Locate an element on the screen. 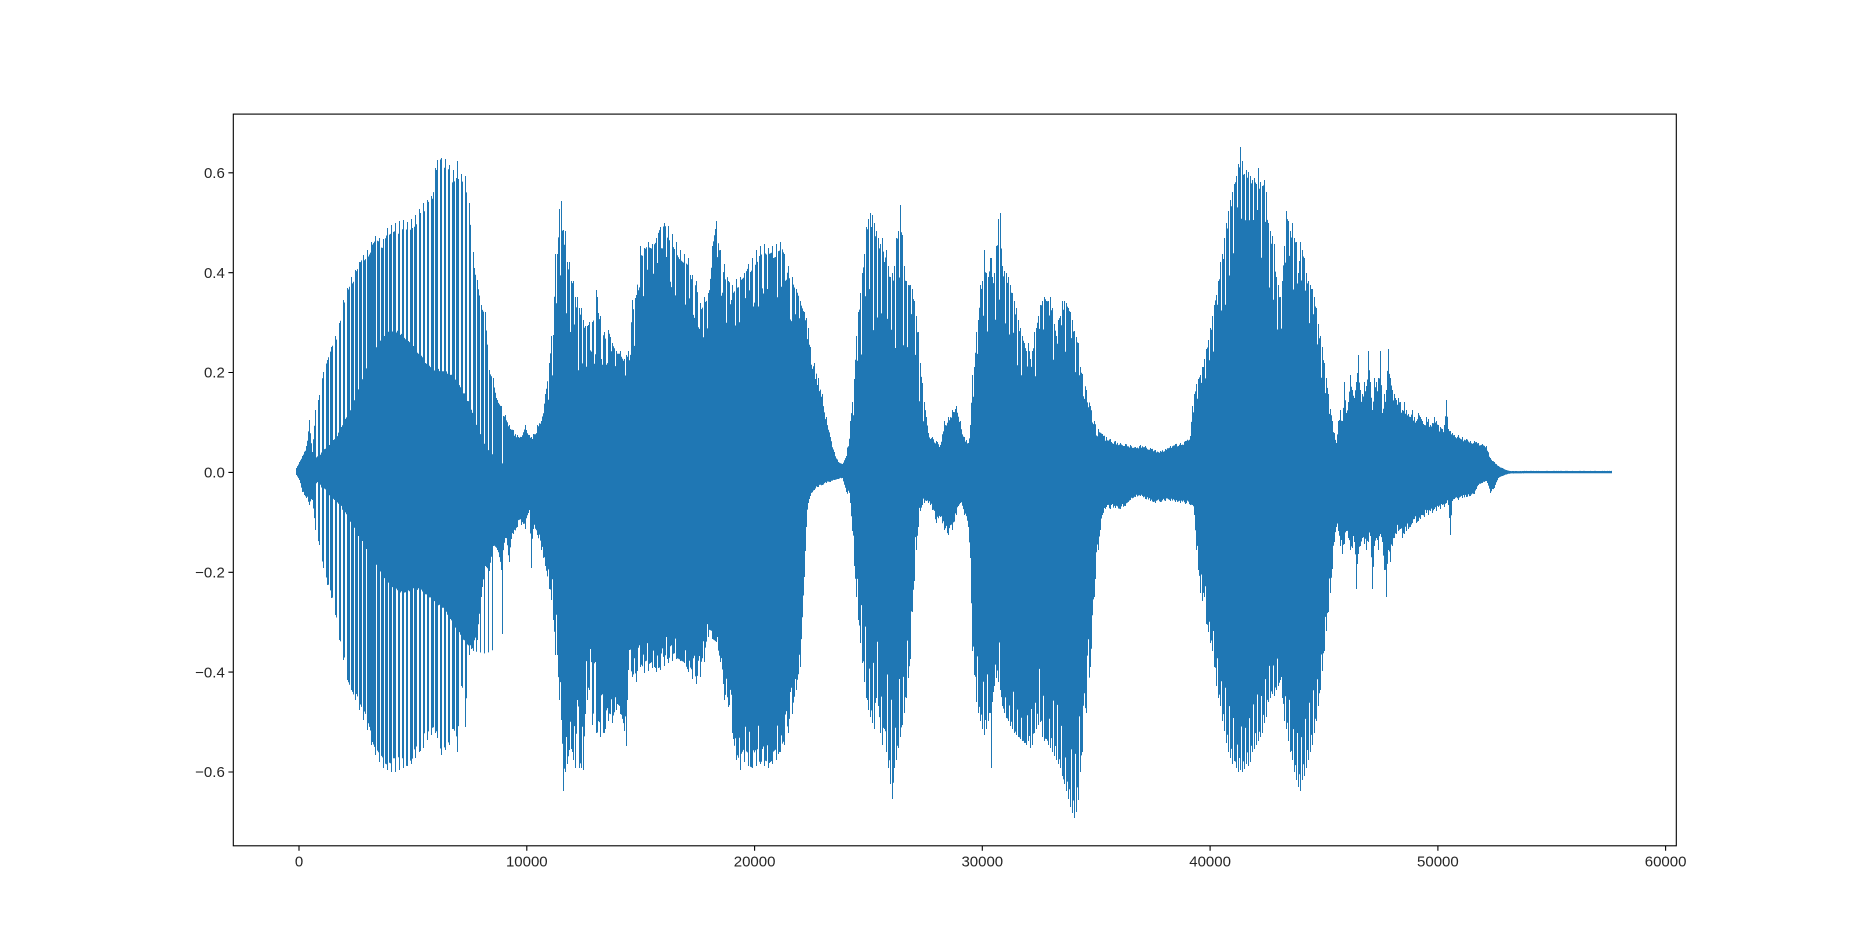 Image resolution: width=1862 pixels, height=951 pixels. svg-text: −0.2 is located at coordinates (210, 573).